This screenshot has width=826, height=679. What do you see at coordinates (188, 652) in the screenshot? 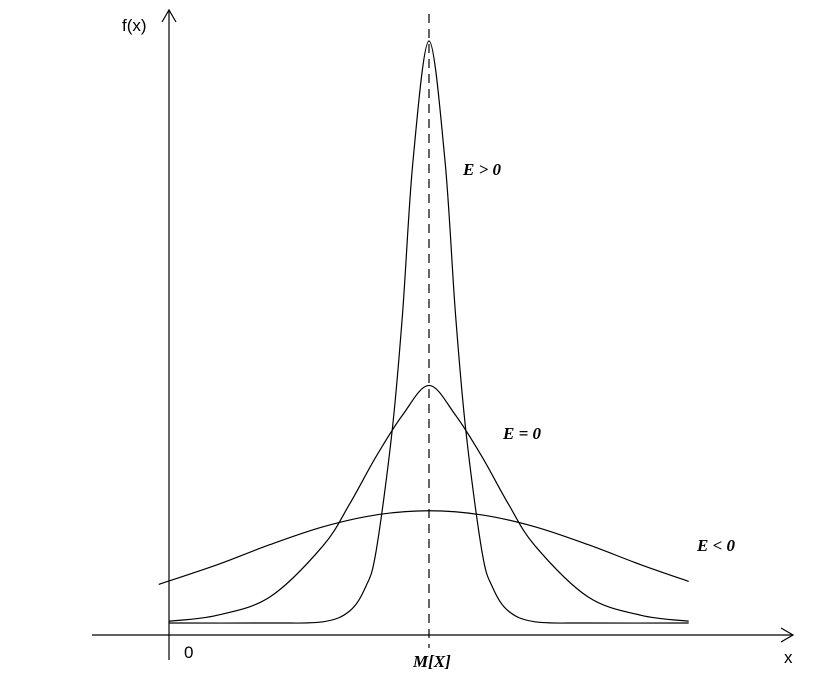
I see `origin-label: 0` at bounding box center [188, 652].